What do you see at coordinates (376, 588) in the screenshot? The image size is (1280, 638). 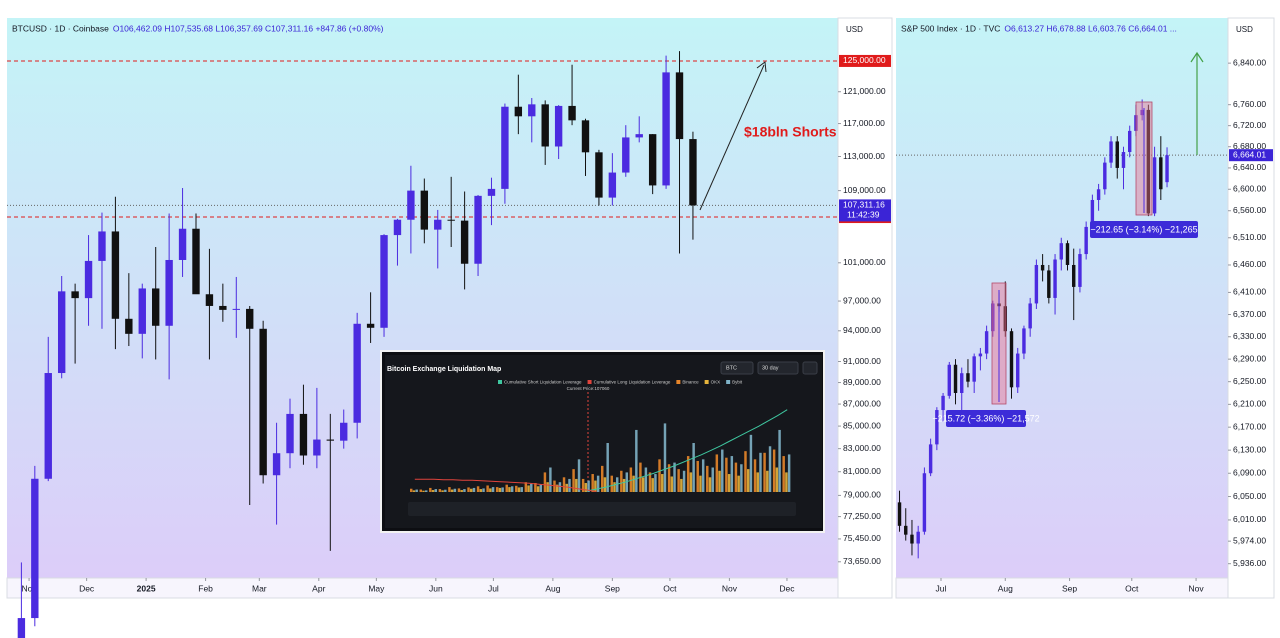 I see `x-tick-label: May` at bounding box center [376, 588].